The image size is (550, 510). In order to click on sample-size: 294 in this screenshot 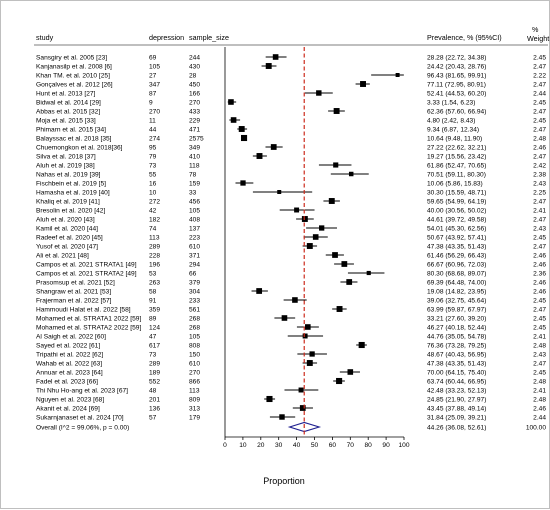, I will do `click(194, 264)`.